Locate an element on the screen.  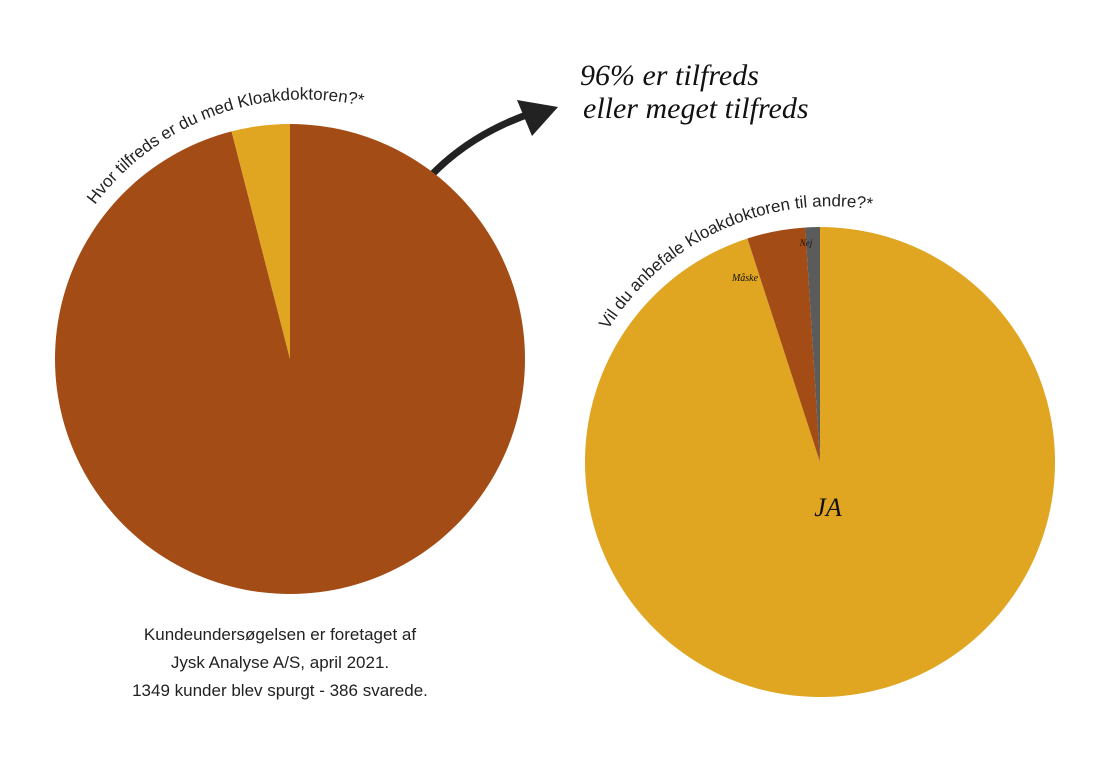
annotation: 96% er tilfreds is located at coordinates (669, 75).